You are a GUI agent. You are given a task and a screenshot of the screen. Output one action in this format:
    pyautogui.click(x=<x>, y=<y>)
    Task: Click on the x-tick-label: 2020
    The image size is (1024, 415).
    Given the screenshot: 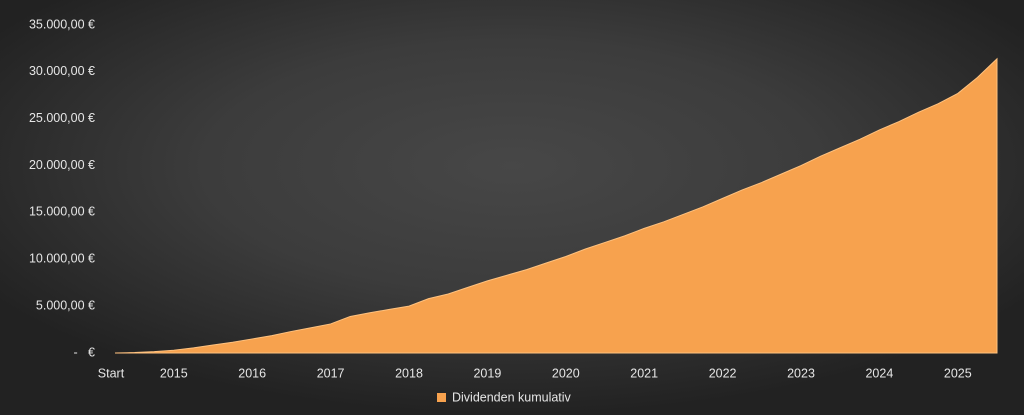 What is the action you would take?
    pyautogui.click(x=566, y=373)
    